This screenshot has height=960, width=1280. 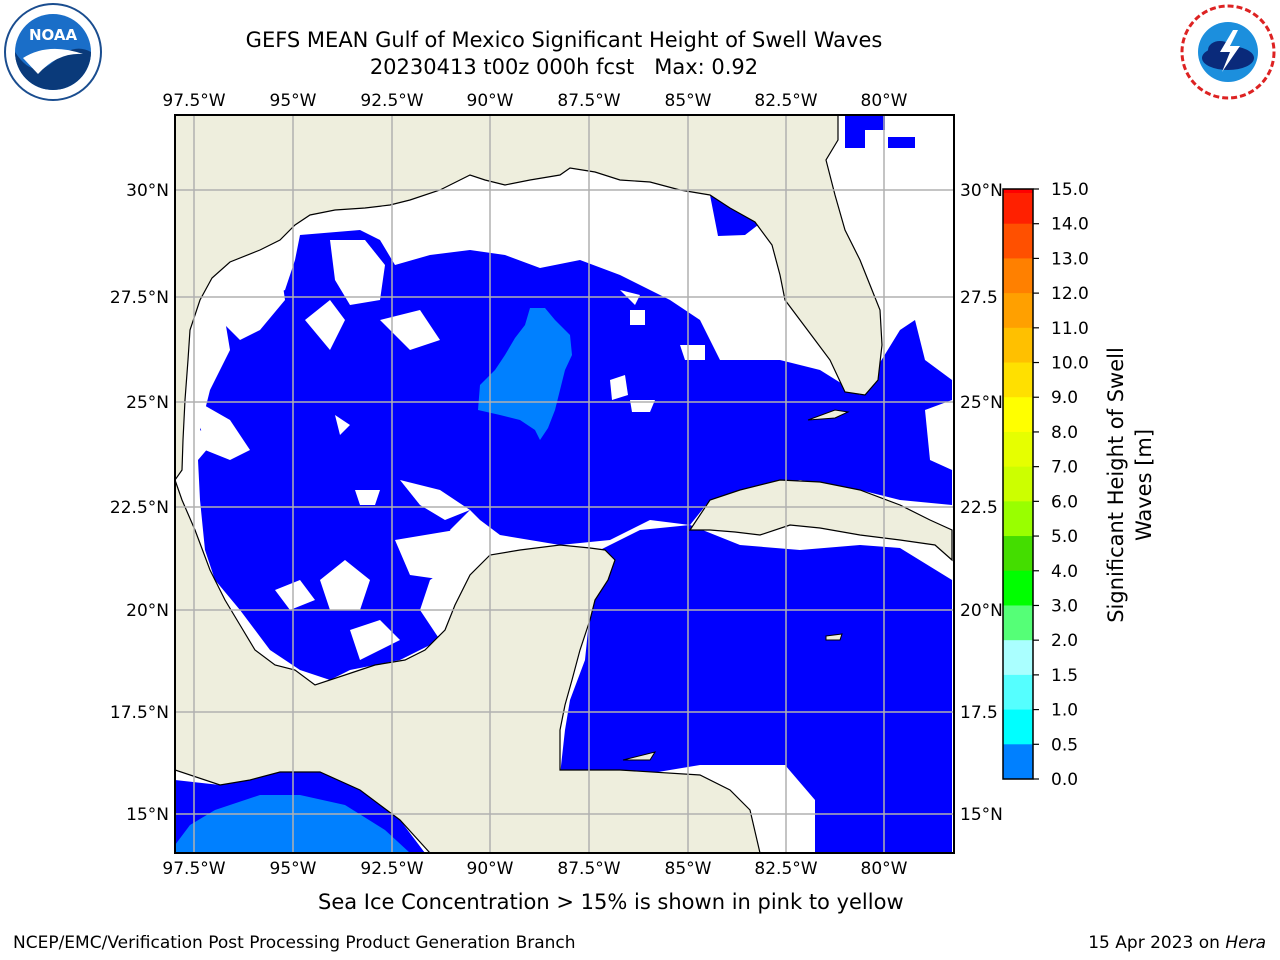 What do you see at coordinates (534, 869) in the screenshot?
I see `lon-labels-bottom: 97.5°W 95°W 92.5°W 90°W 87.5°W 85°W 82.5°W 80°W` at bounding box center [534, 869].